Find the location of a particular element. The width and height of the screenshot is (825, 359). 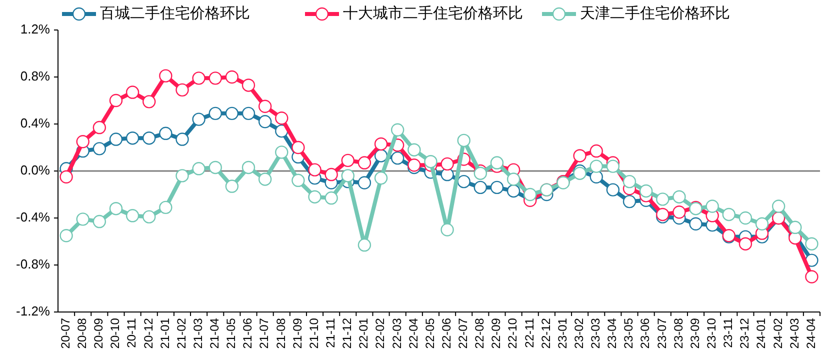

x-tick-label: 22-02 is located at coordinates (380, 333).